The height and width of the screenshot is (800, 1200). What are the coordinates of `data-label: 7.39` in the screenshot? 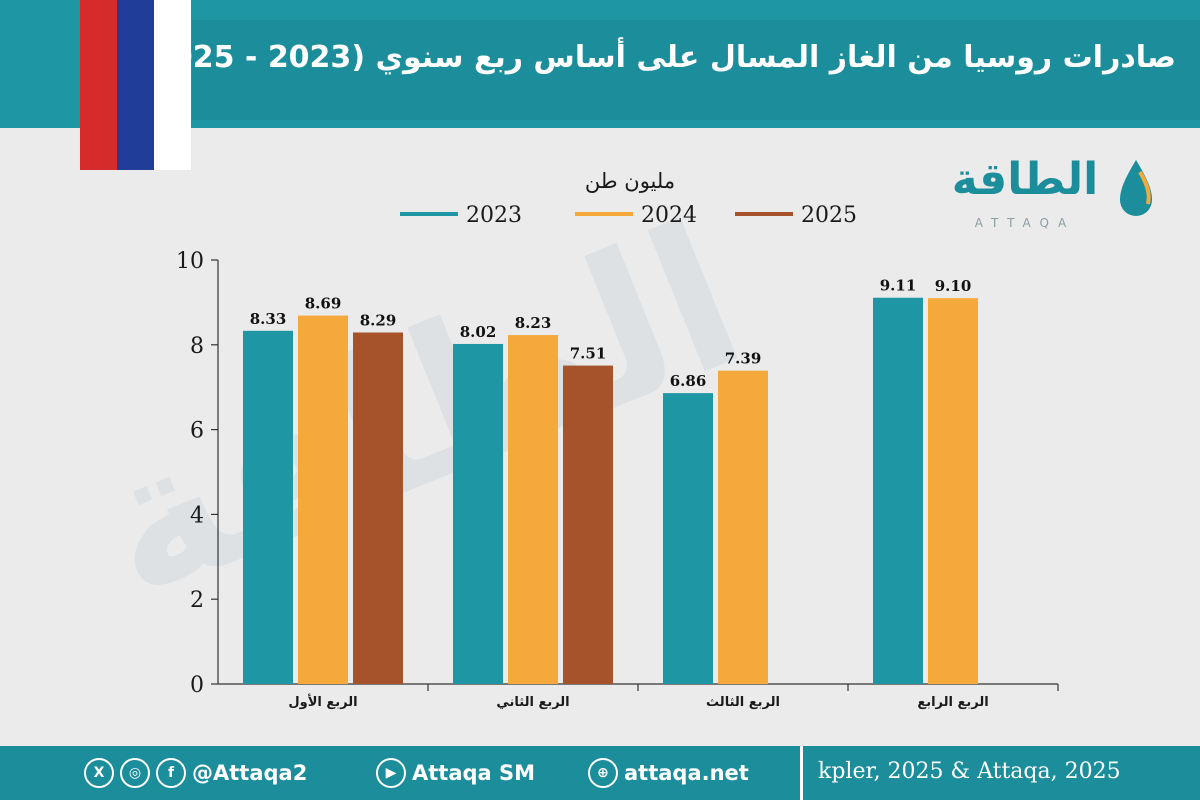 It's located at (743, 359).